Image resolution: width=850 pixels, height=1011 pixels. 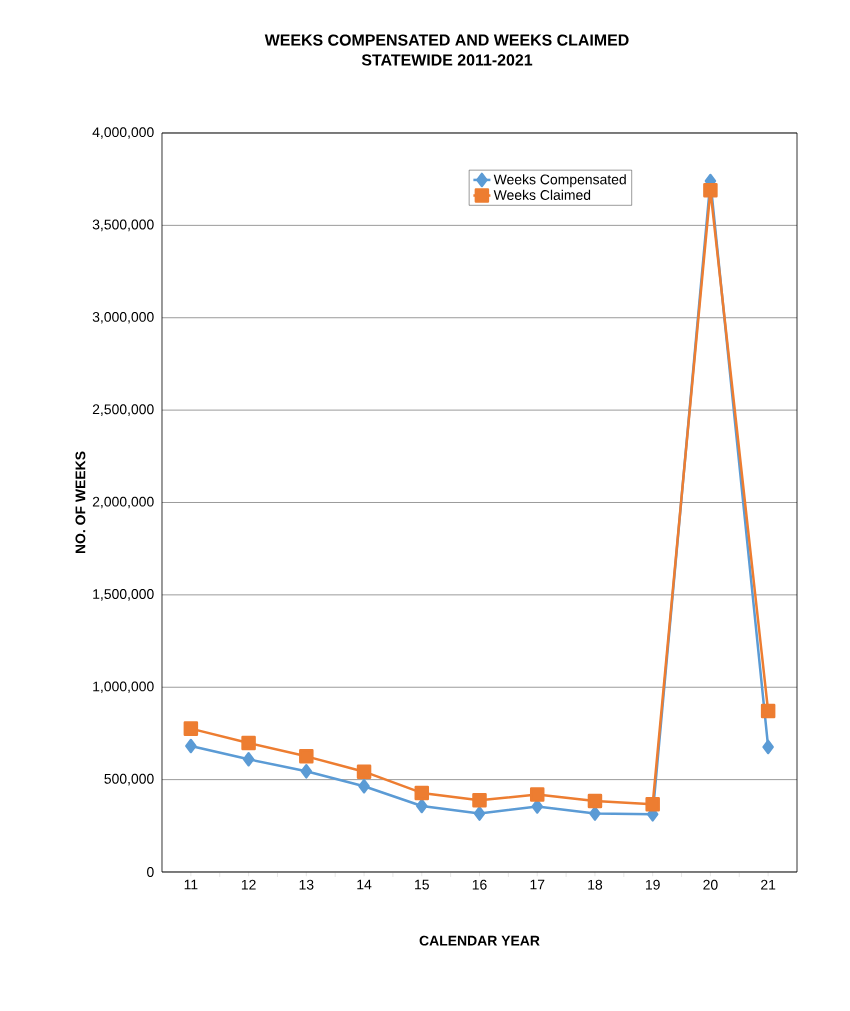 What do you see at coordinates (542, 194) in the screenshot?
I see `legend-label: Weeks Claimed` at bounding box center [542, 194].